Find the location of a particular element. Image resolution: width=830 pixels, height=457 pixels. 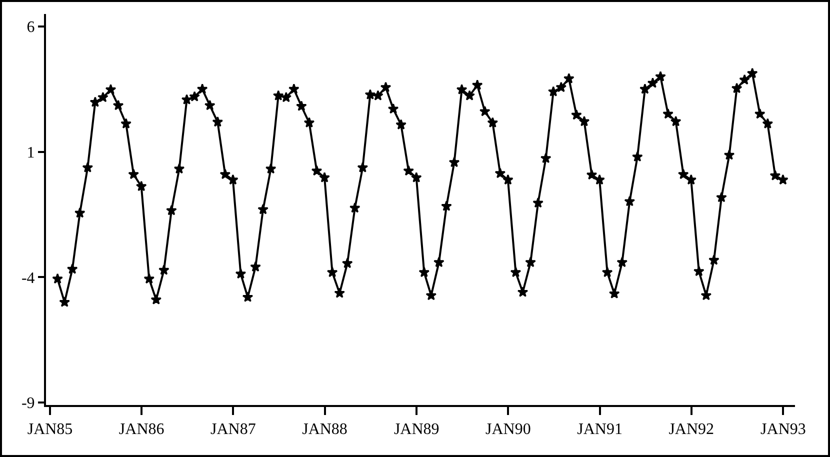

y-tick-label: 1 is located at coordinates (30, 153).